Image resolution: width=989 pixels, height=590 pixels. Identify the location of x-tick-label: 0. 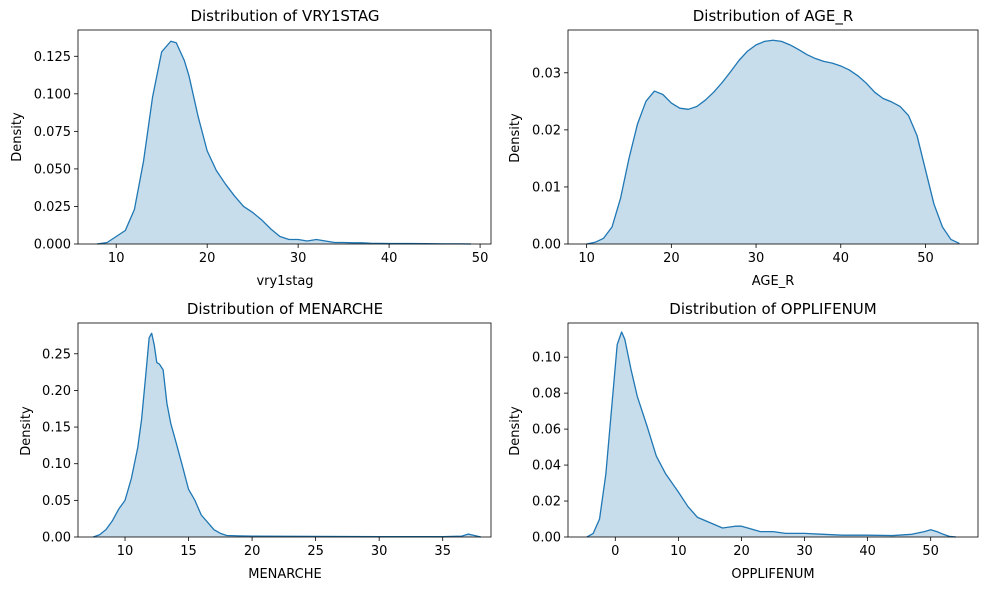
(615, 551).